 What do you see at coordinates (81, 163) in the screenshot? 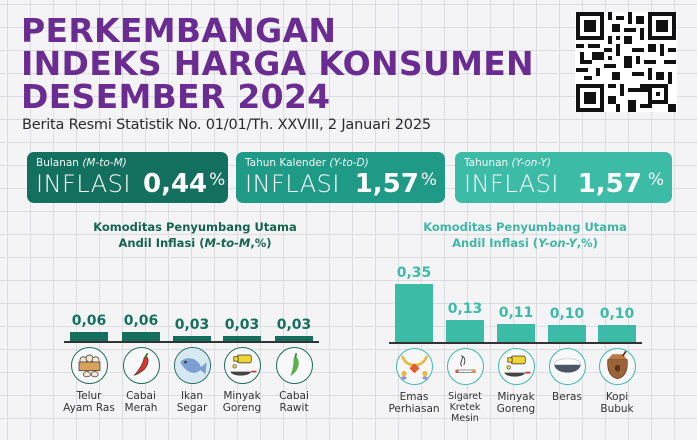
I see `card-kind: Bulanan (M-to-M)` at bounding box center [81, 163].